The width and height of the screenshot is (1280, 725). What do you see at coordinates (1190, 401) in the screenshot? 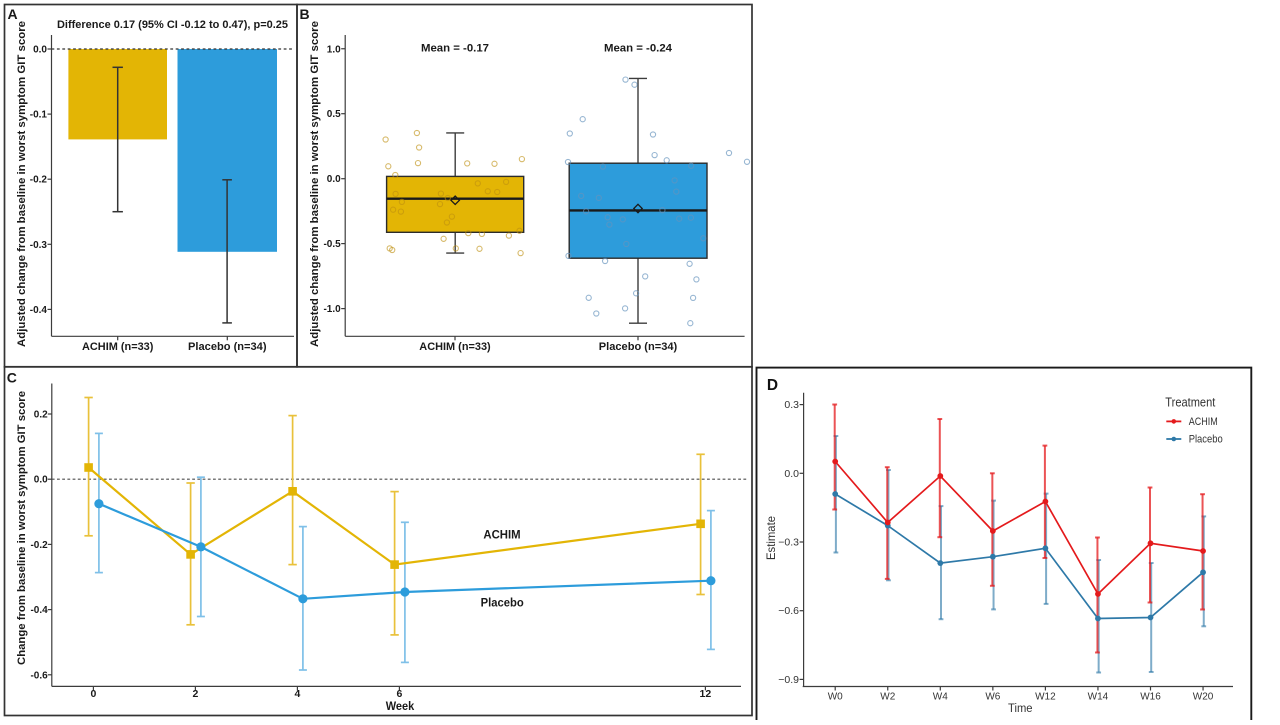
I see `svg-text: Treatment` at bounding box center [1190, 401].